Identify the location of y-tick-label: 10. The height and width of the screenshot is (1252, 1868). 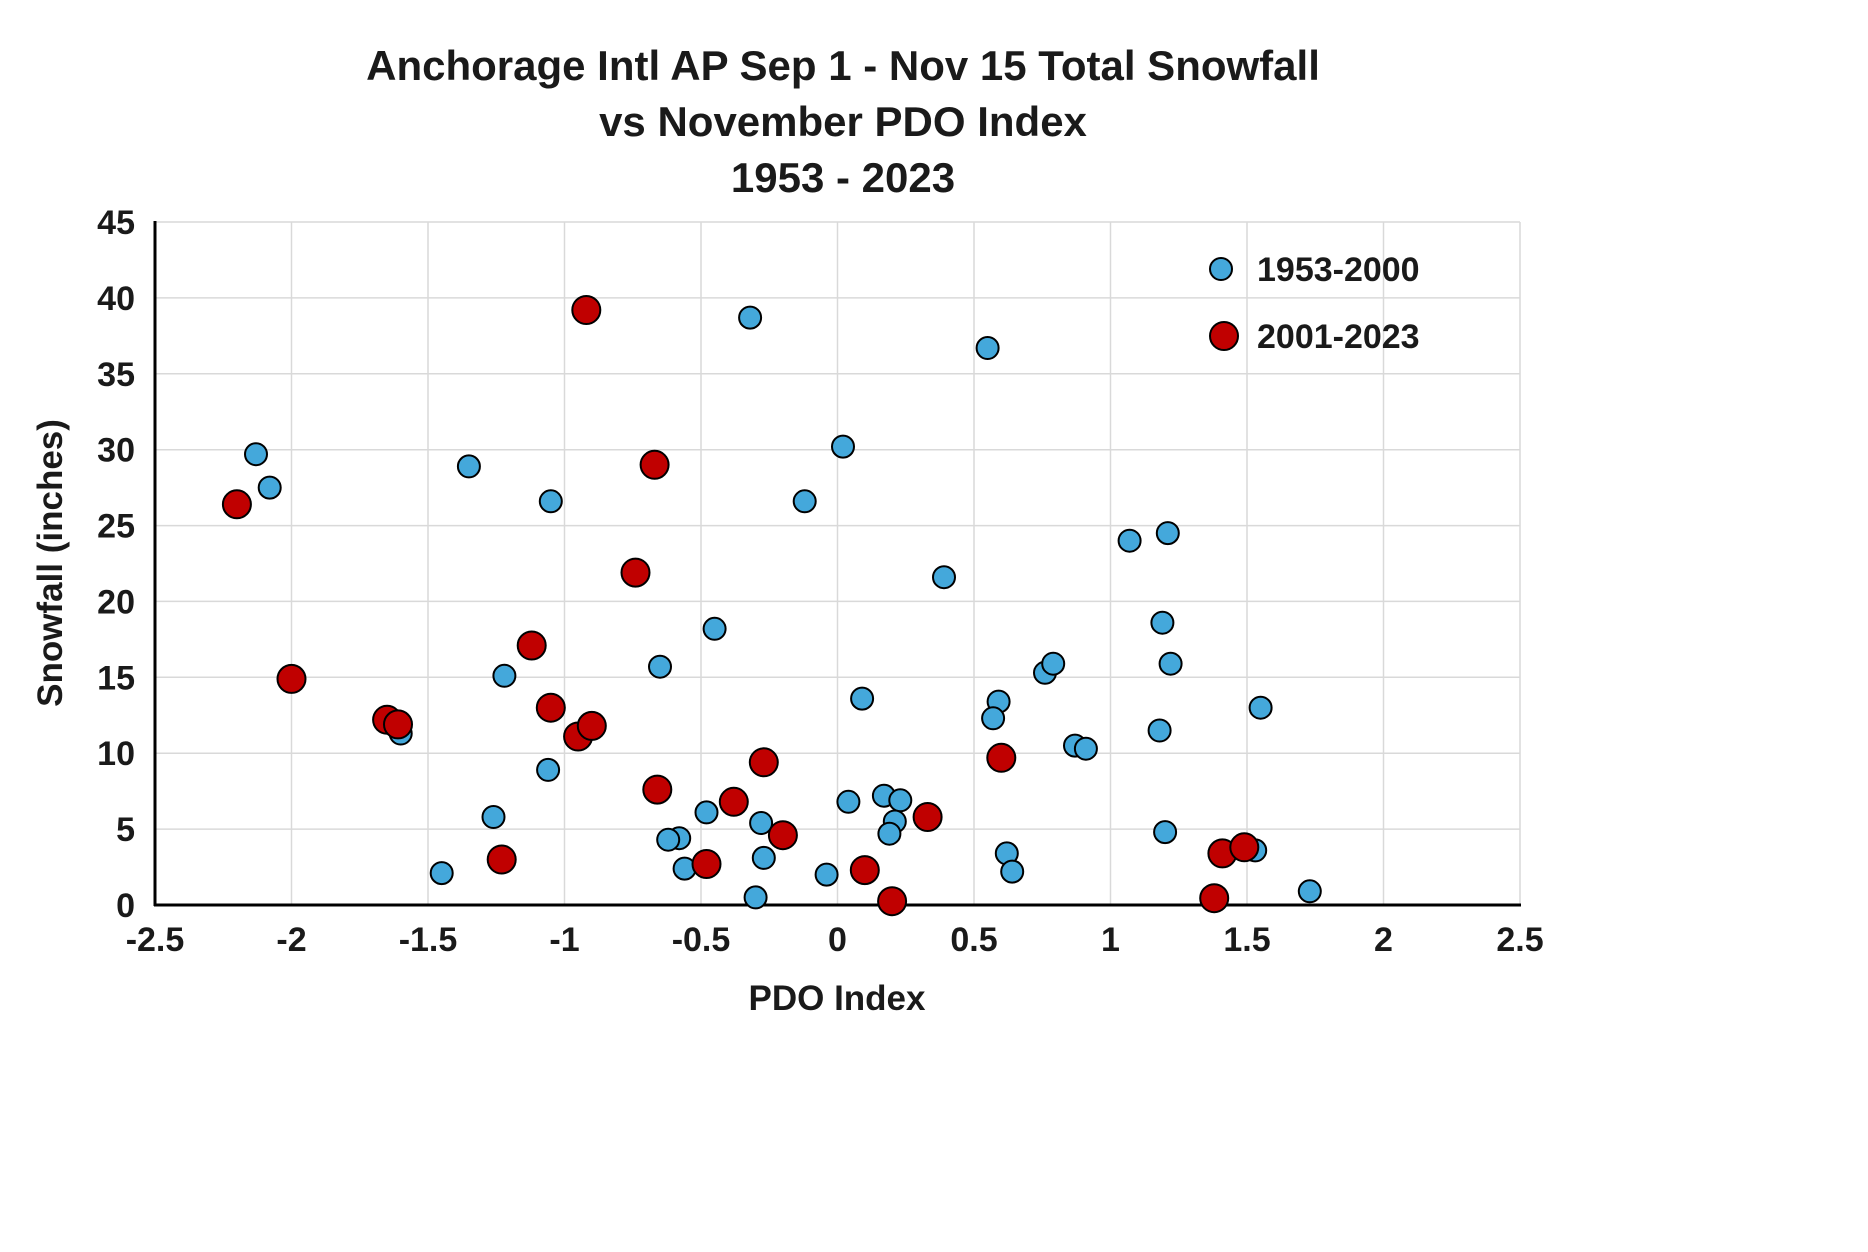
(116, 754).